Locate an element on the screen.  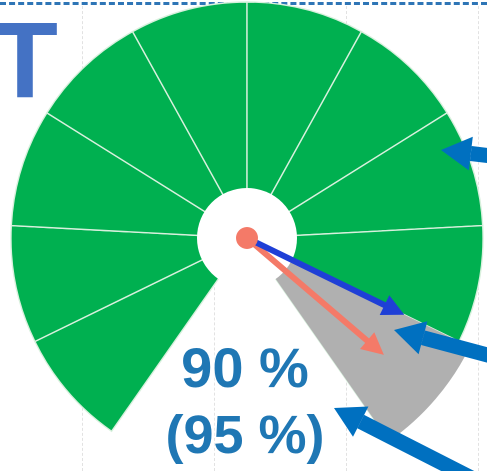
target-needle-head is located at coordinates (372, 343).